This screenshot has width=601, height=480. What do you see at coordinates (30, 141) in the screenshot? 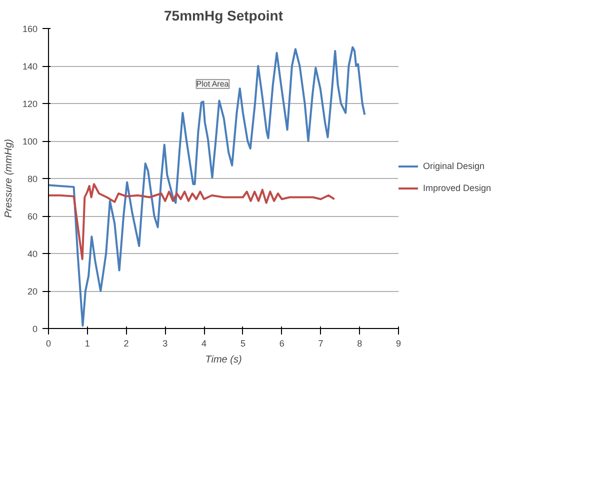
I see `y-tick-label: 100` at bounding box center [30, 141].